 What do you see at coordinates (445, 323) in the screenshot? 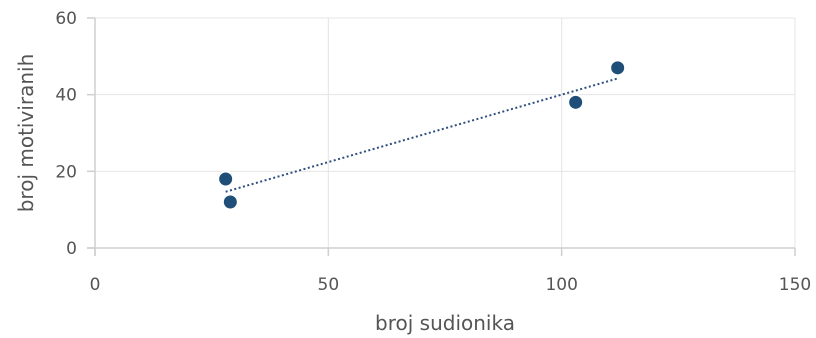
I see `x-axis-title: broj sudionika` at bounding box center [445, 323].